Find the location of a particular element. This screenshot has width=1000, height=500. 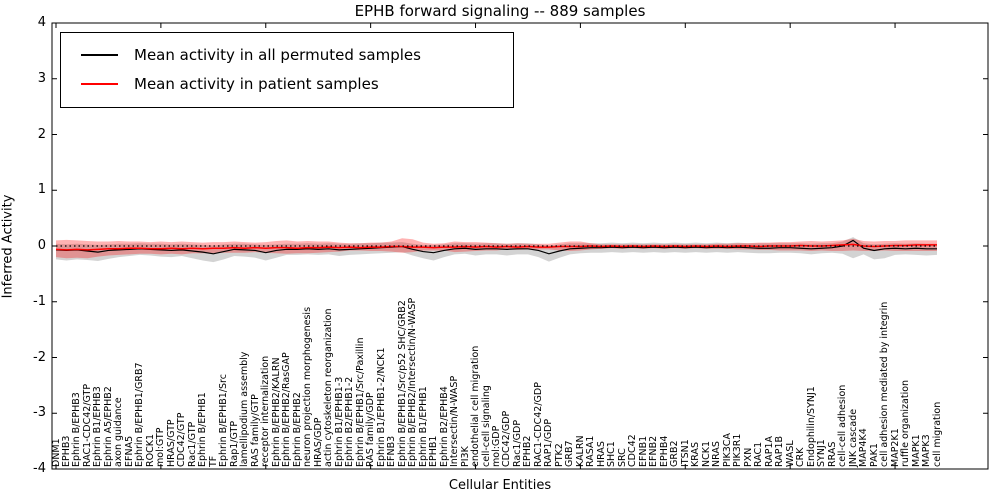

x-category-label: actin cytoskeleton reorganization is located at coordinates (329, 387).